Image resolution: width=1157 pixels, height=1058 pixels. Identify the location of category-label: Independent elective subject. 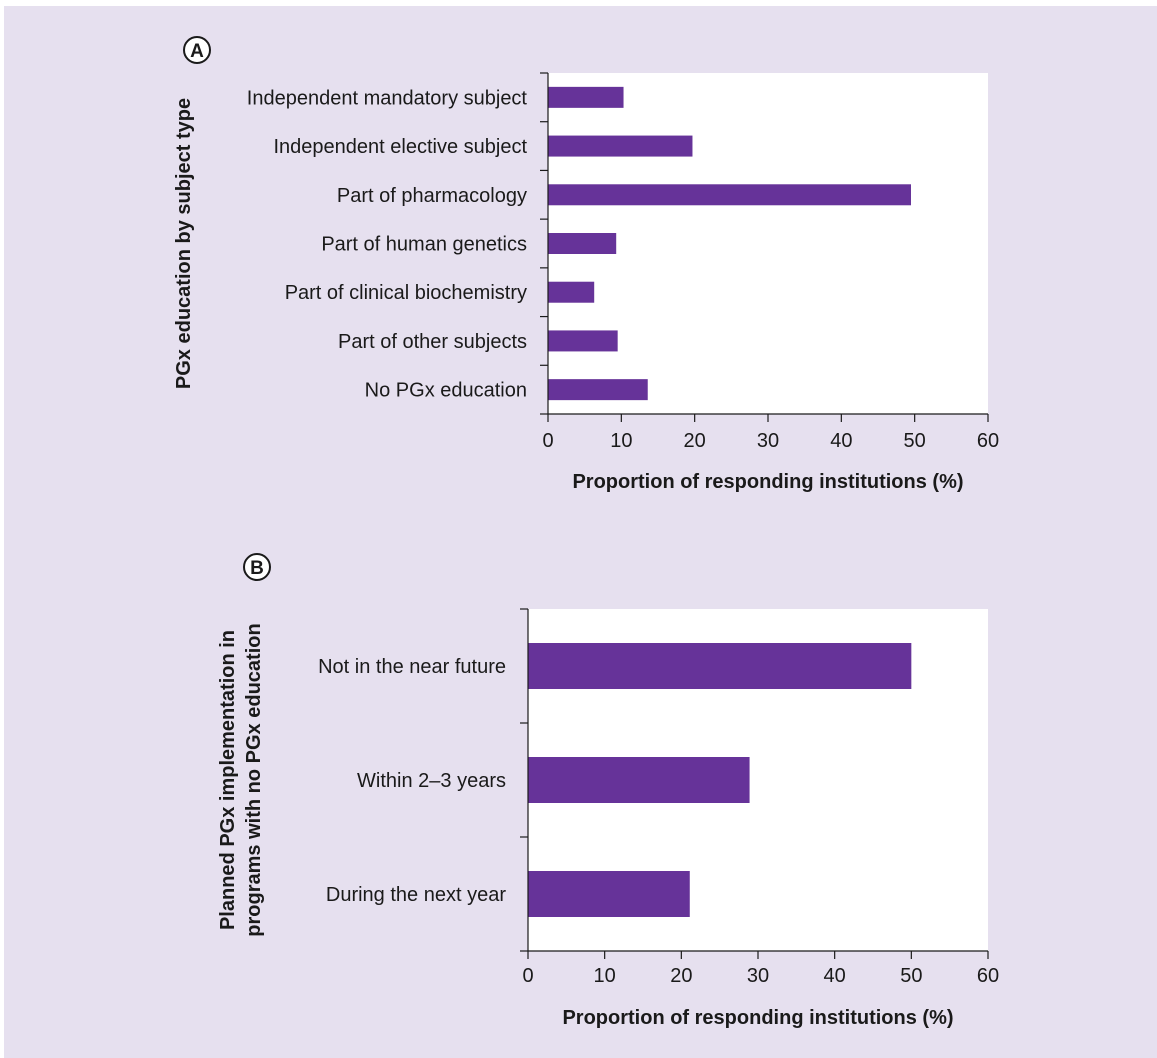
(400, 147).